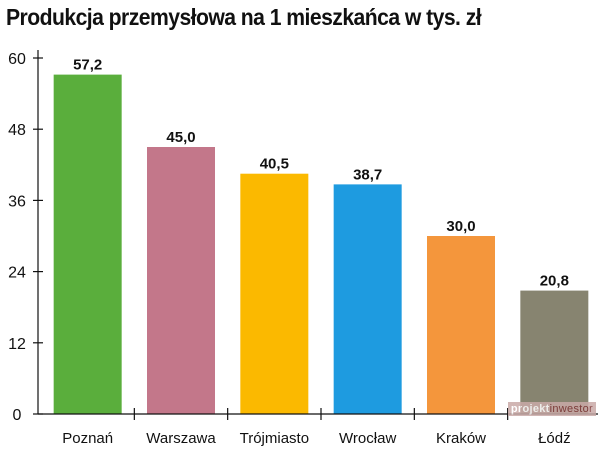 The width and height of the screenshot is (600, 450). Describe the element at coordinates (87, 438) in the screenshot. I see `category-label-0: Poznań` at that location.